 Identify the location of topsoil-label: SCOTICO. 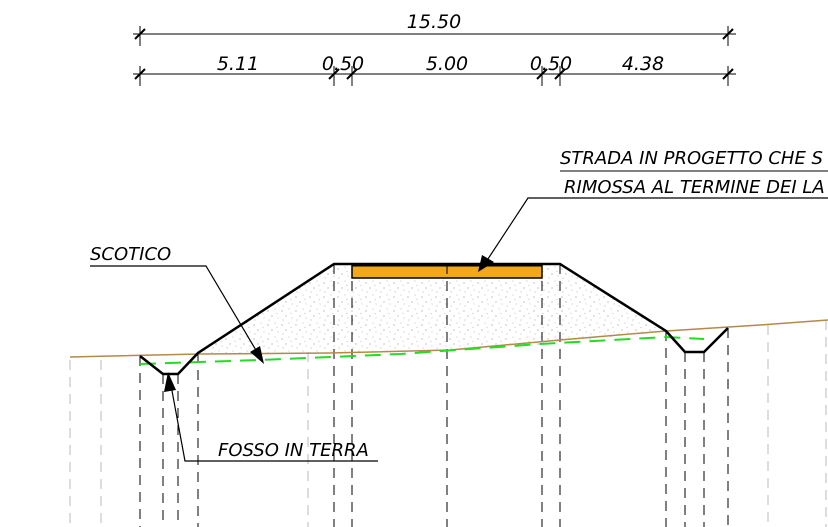
(130, 254).